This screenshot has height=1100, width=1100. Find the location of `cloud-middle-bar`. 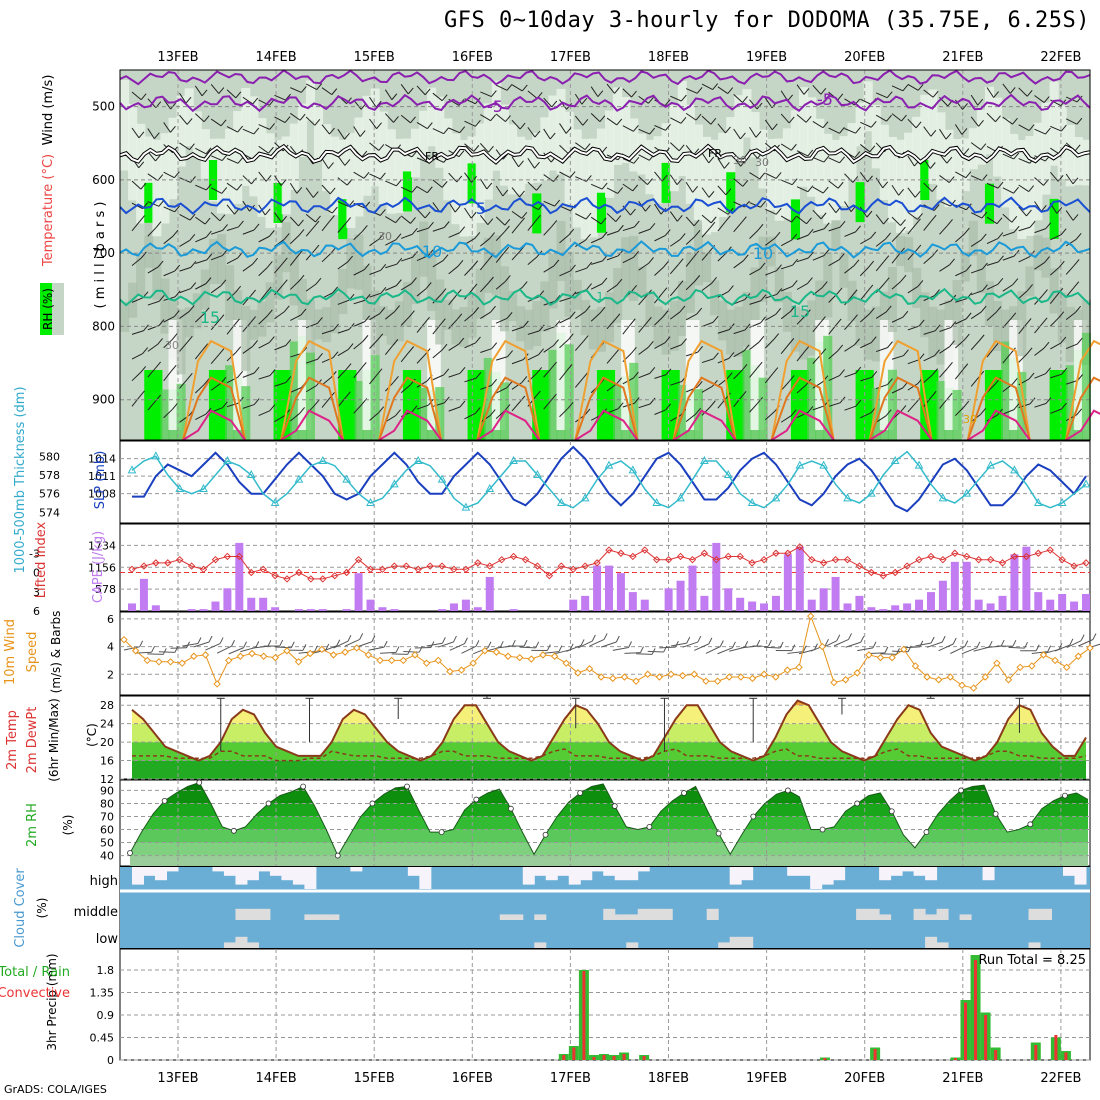

cloud-middle-bar is located at coordinates (655, 914).